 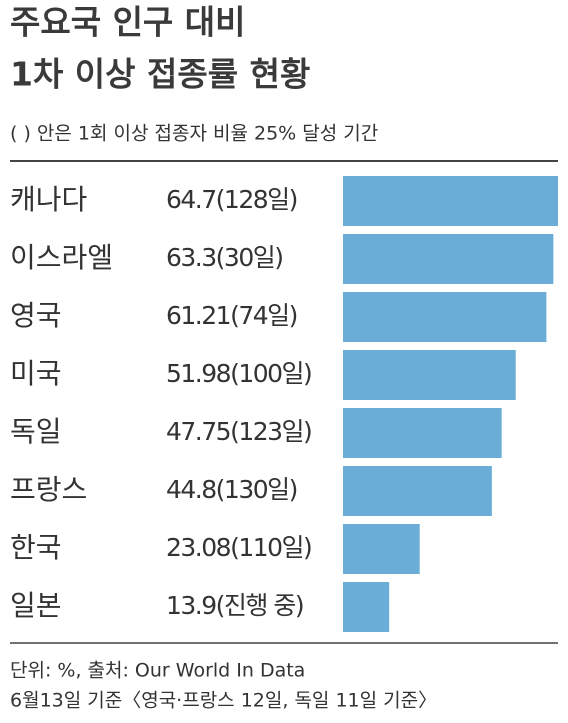 I want to click on category-label: 영국, so click(x=36, y=315).